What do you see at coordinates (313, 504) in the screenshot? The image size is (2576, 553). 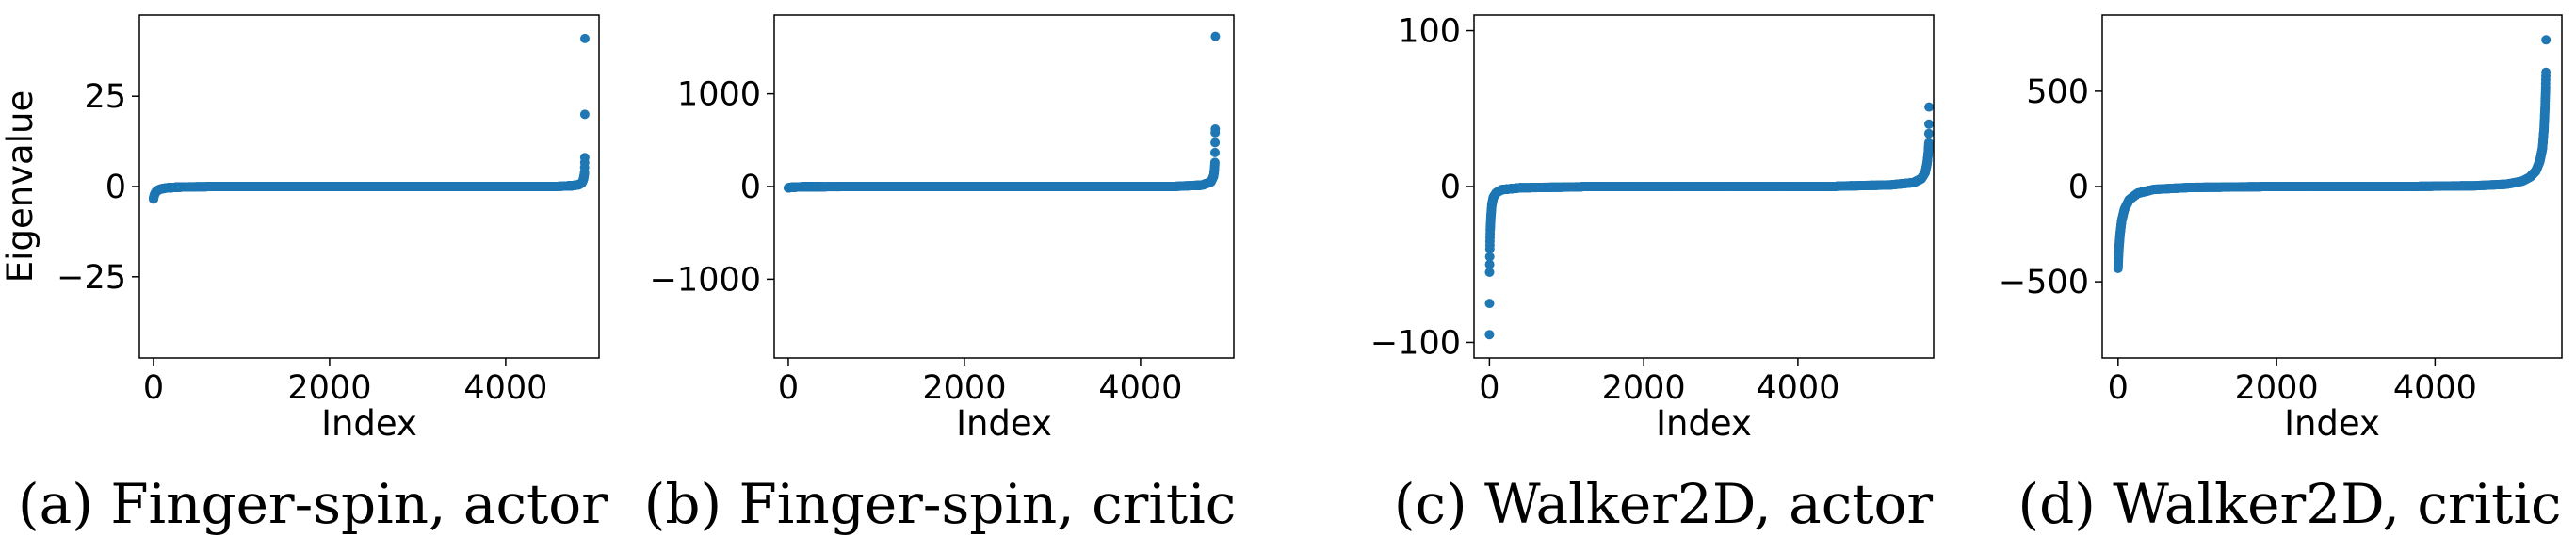 I see `subfigure-caption: (a) Finger-spin, actor` at bounding box center [313, 504].